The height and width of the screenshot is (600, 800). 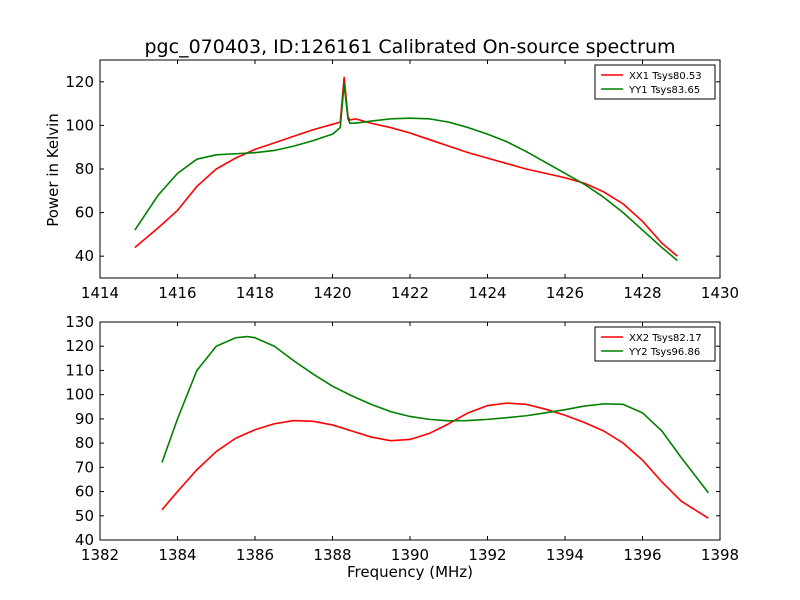 What do you see at coordinates (487, 293) in the screenshot?
I see `x-tick-label: 1424` at bounding box center [487, 293].